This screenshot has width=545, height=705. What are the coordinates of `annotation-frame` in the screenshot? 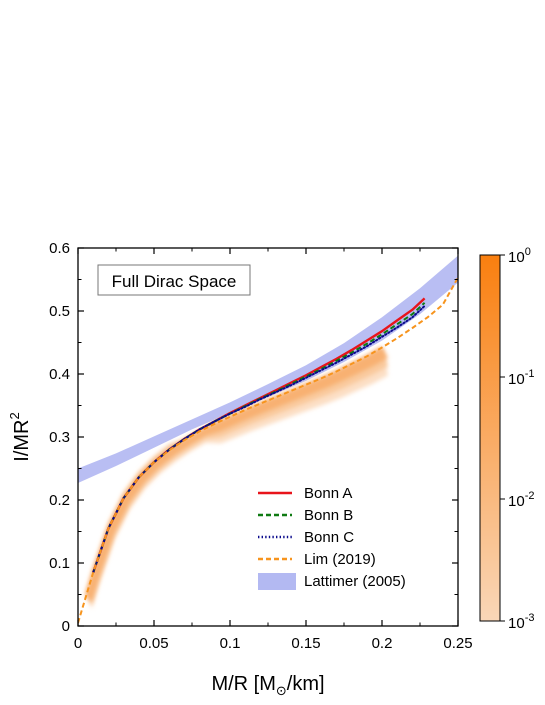 It's located at (174, 280).